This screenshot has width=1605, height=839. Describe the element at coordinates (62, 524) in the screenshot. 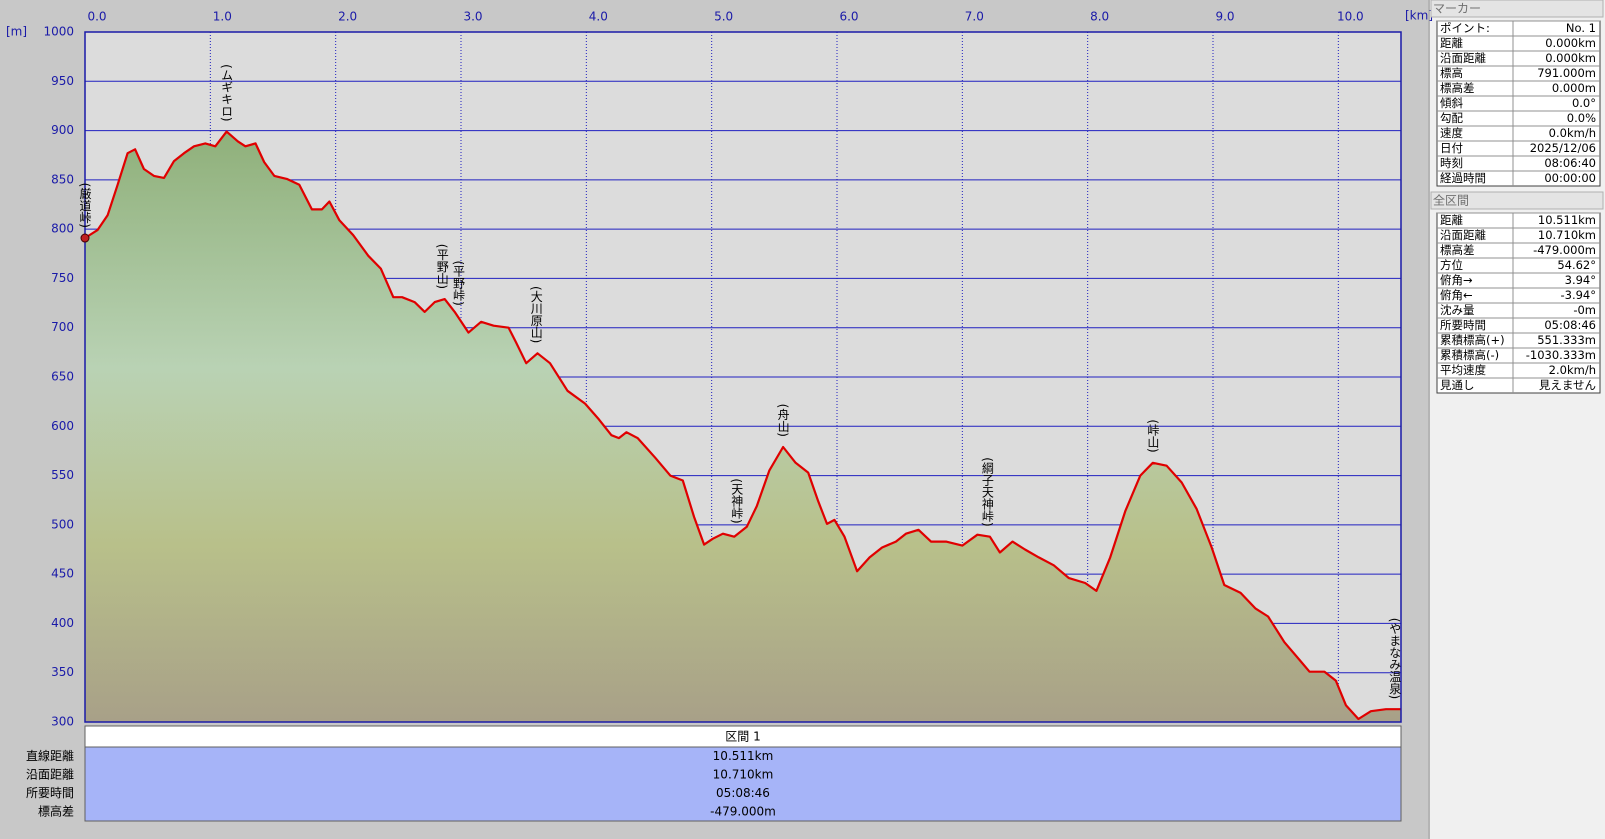

I see `y-tick-label: 500` at that location.